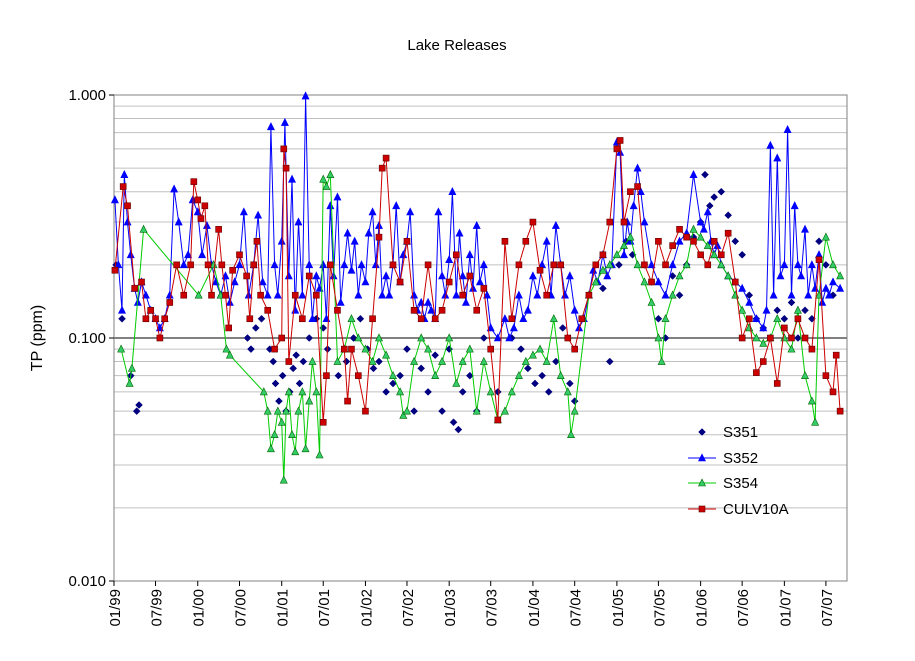  Describe the element at coordinates (576, 608) in the screenshot. I see `x-tick-label: 07/04` at that location.